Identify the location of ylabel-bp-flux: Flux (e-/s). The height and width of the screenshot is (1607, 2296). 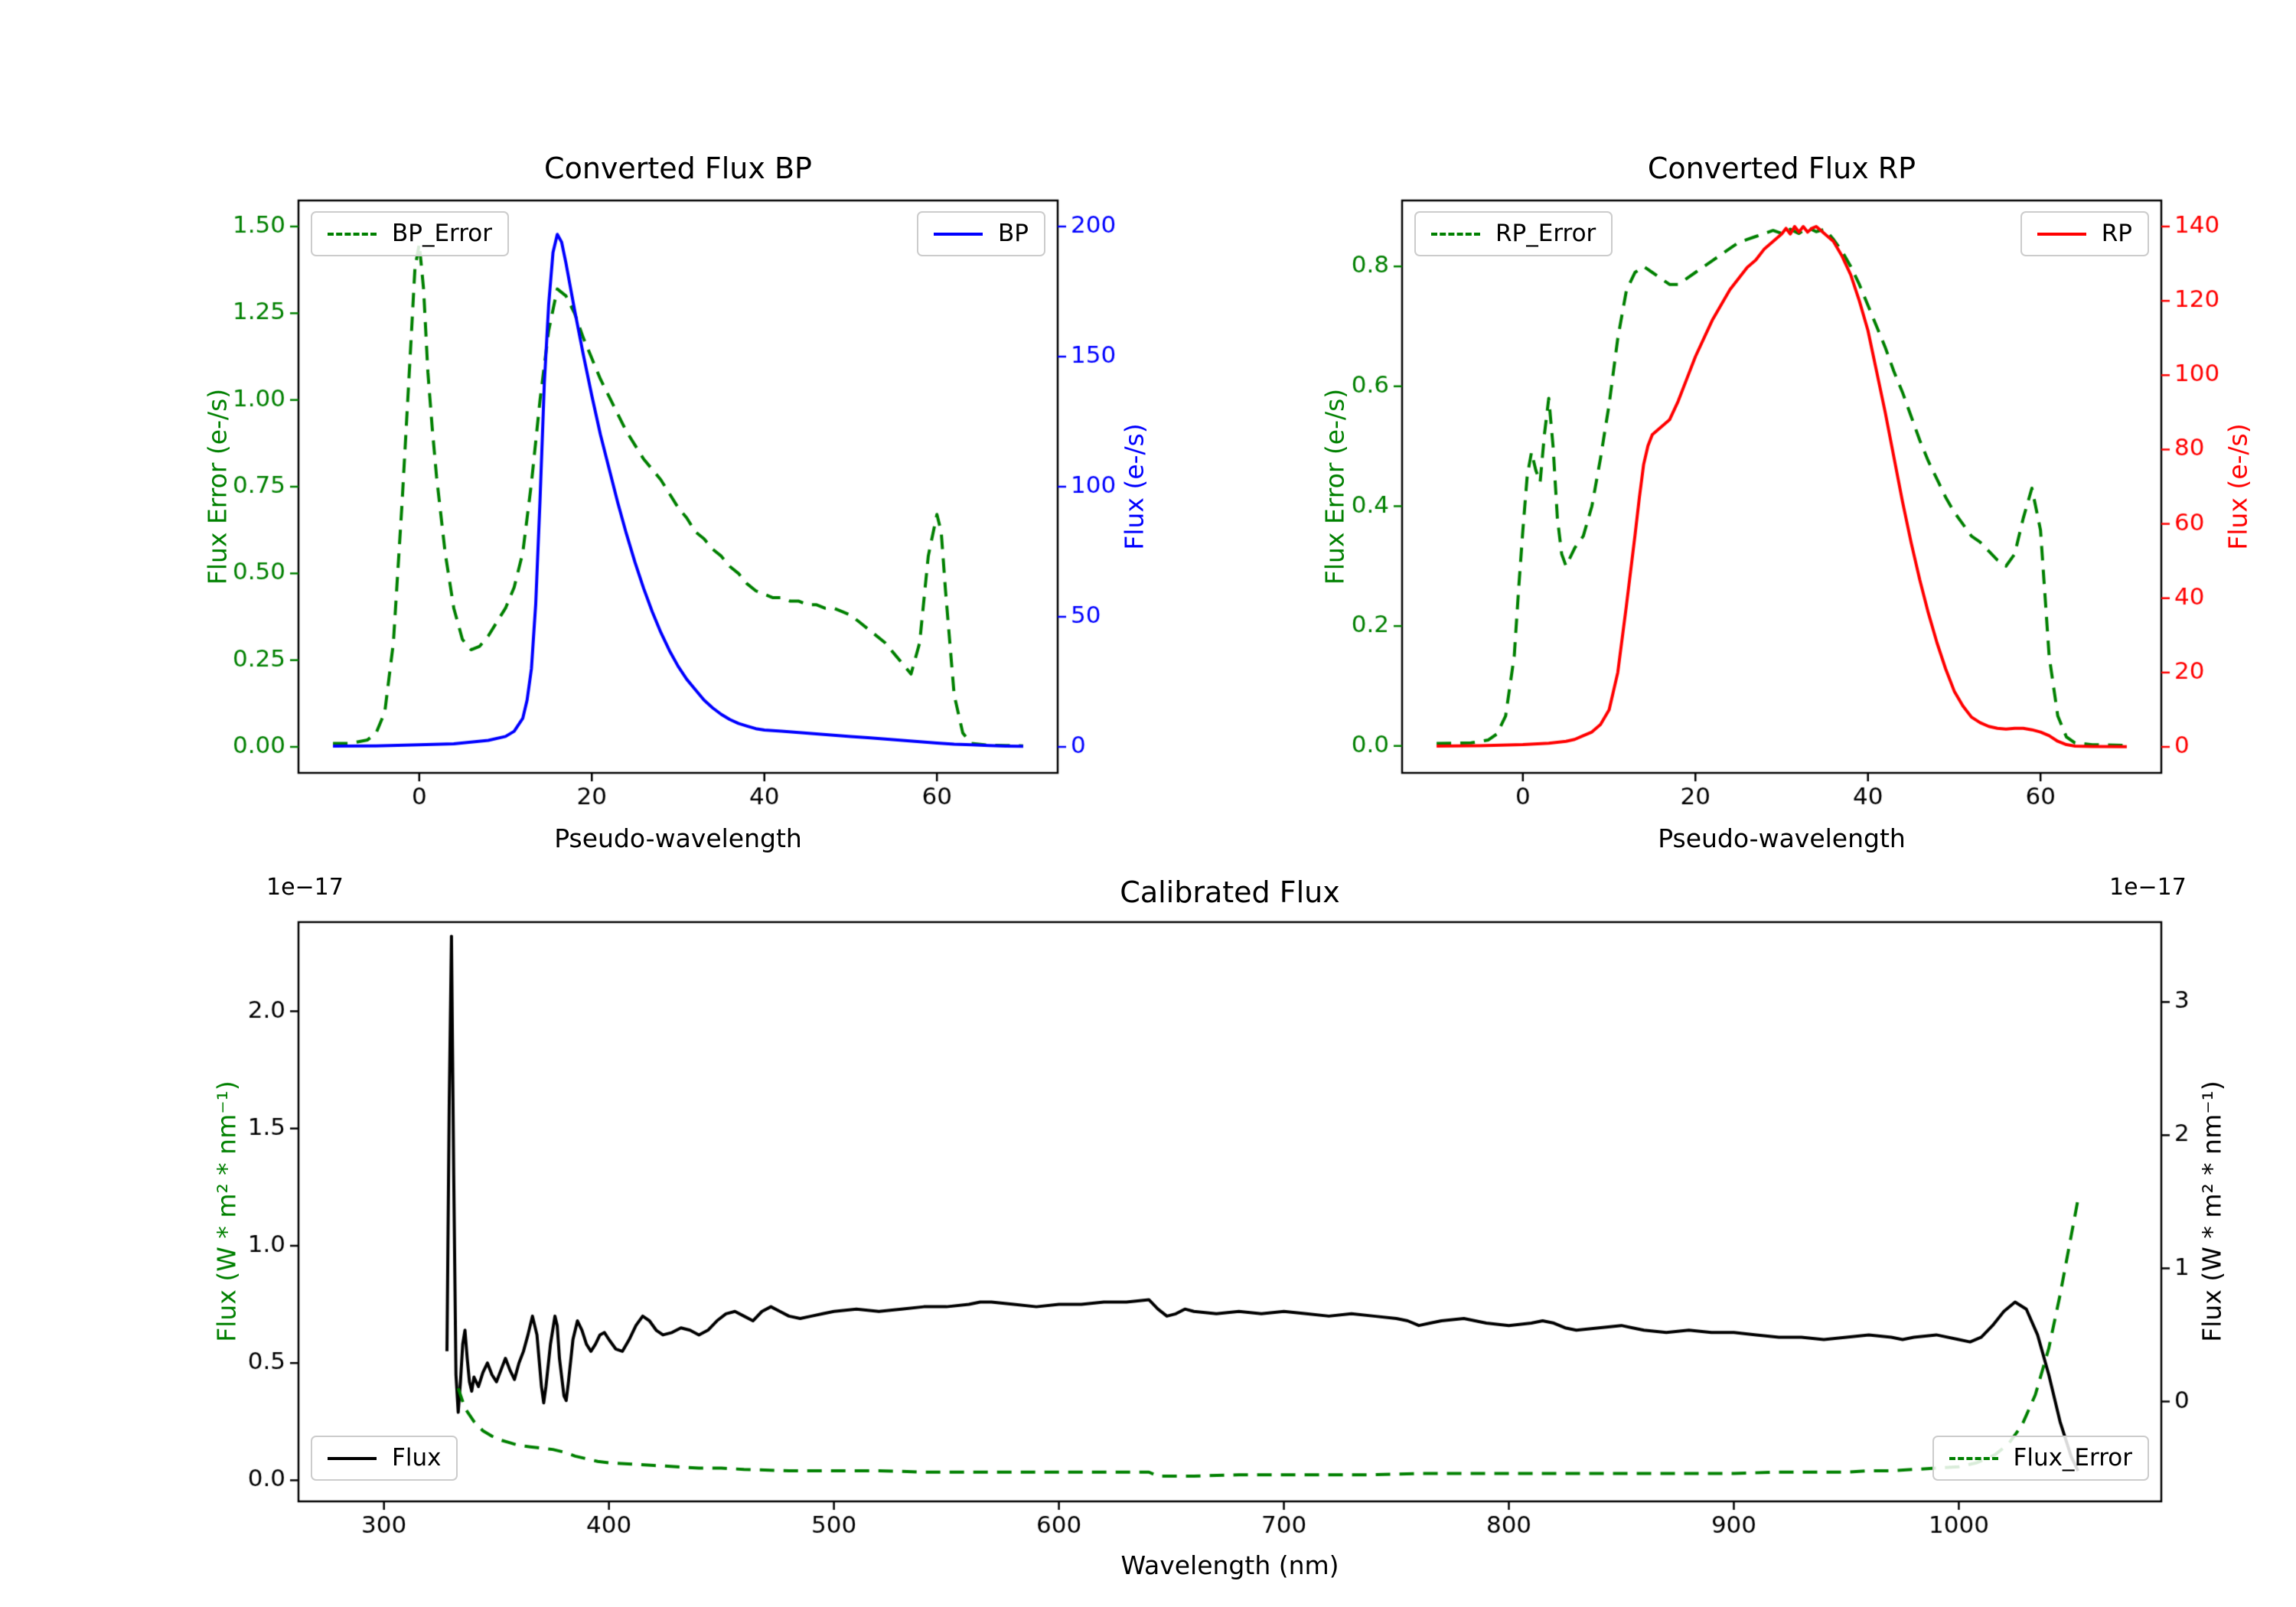
(1134, 486).